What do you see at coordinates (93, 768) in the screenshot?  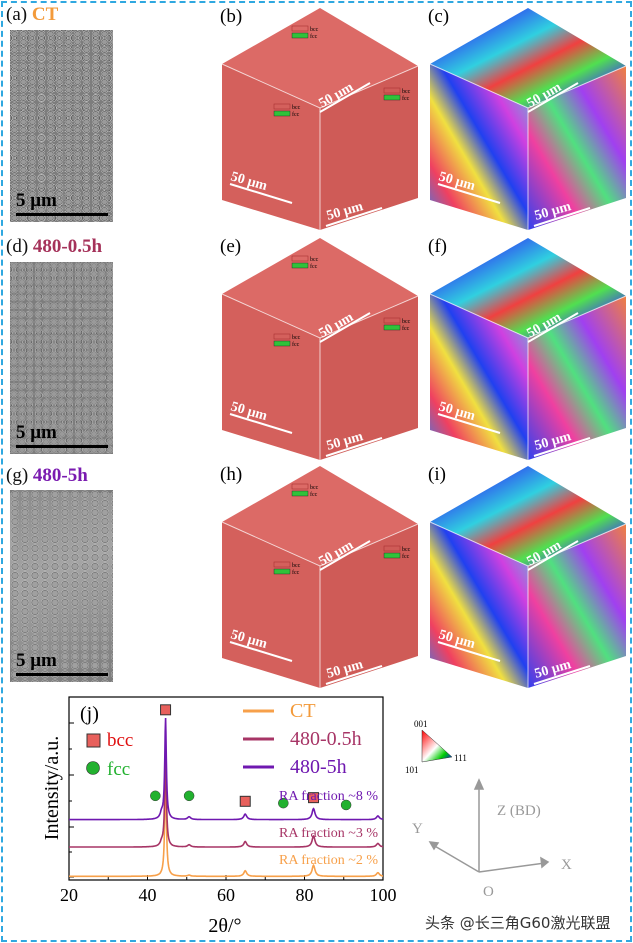 I see `fcc-legend-marker` at bounding box center [93, 768].